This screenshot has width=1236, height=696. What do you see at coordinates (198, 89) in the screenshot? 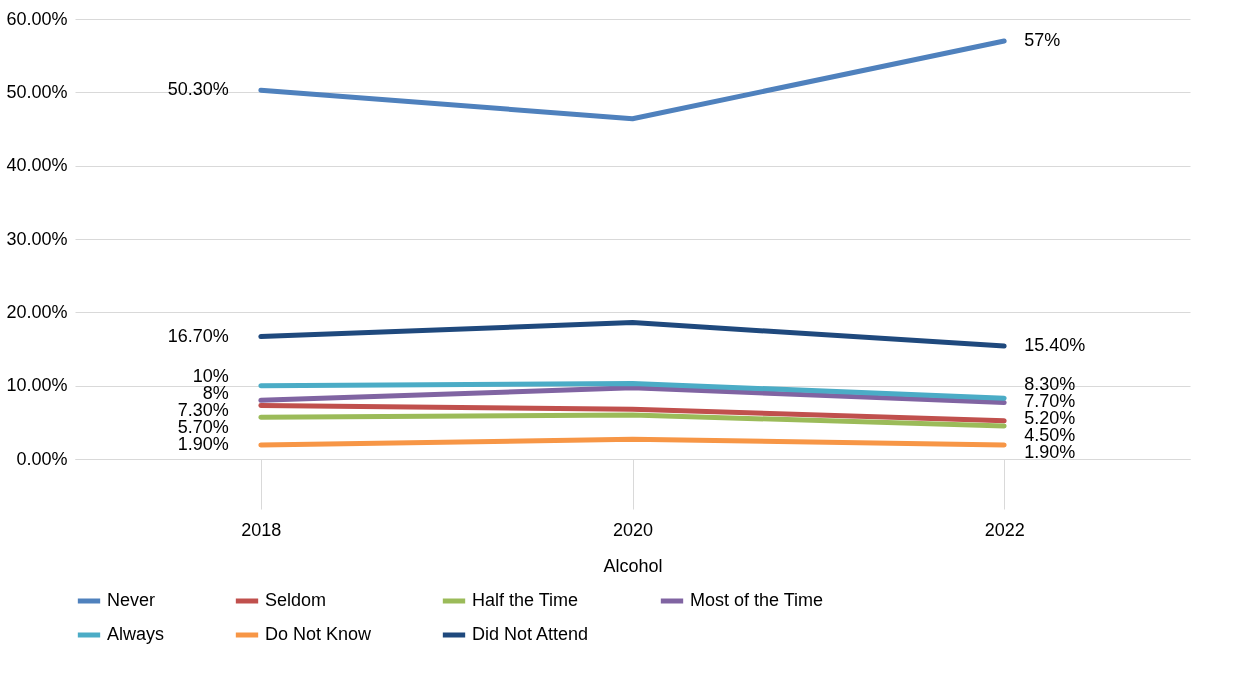
I see `data-label: 50.30%` at bounding box center [198, 89].